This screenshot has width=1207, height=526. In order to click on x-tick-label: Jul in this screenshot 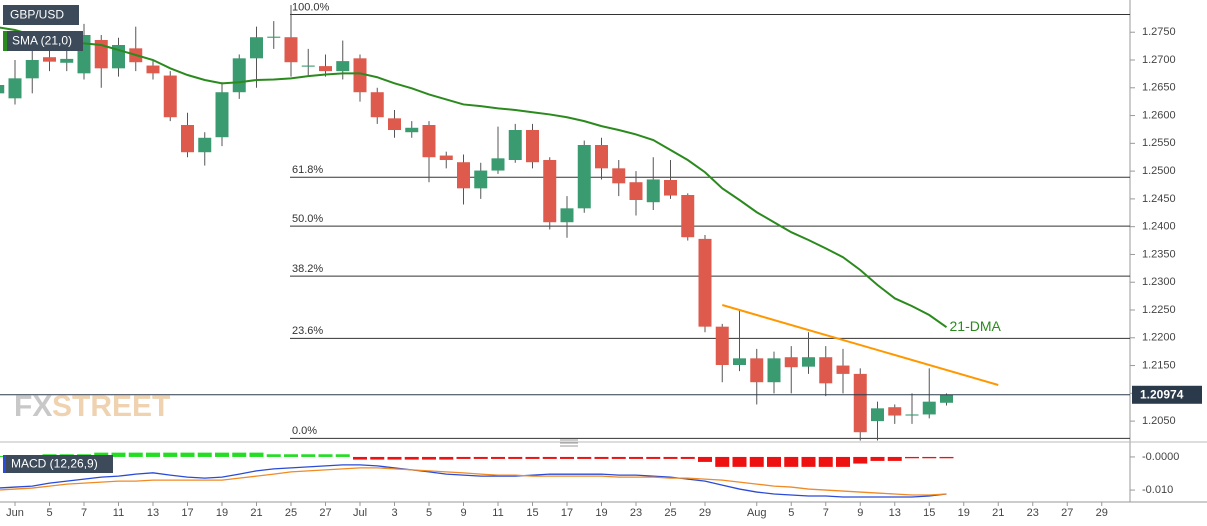, I will do `click(360, 513)`.